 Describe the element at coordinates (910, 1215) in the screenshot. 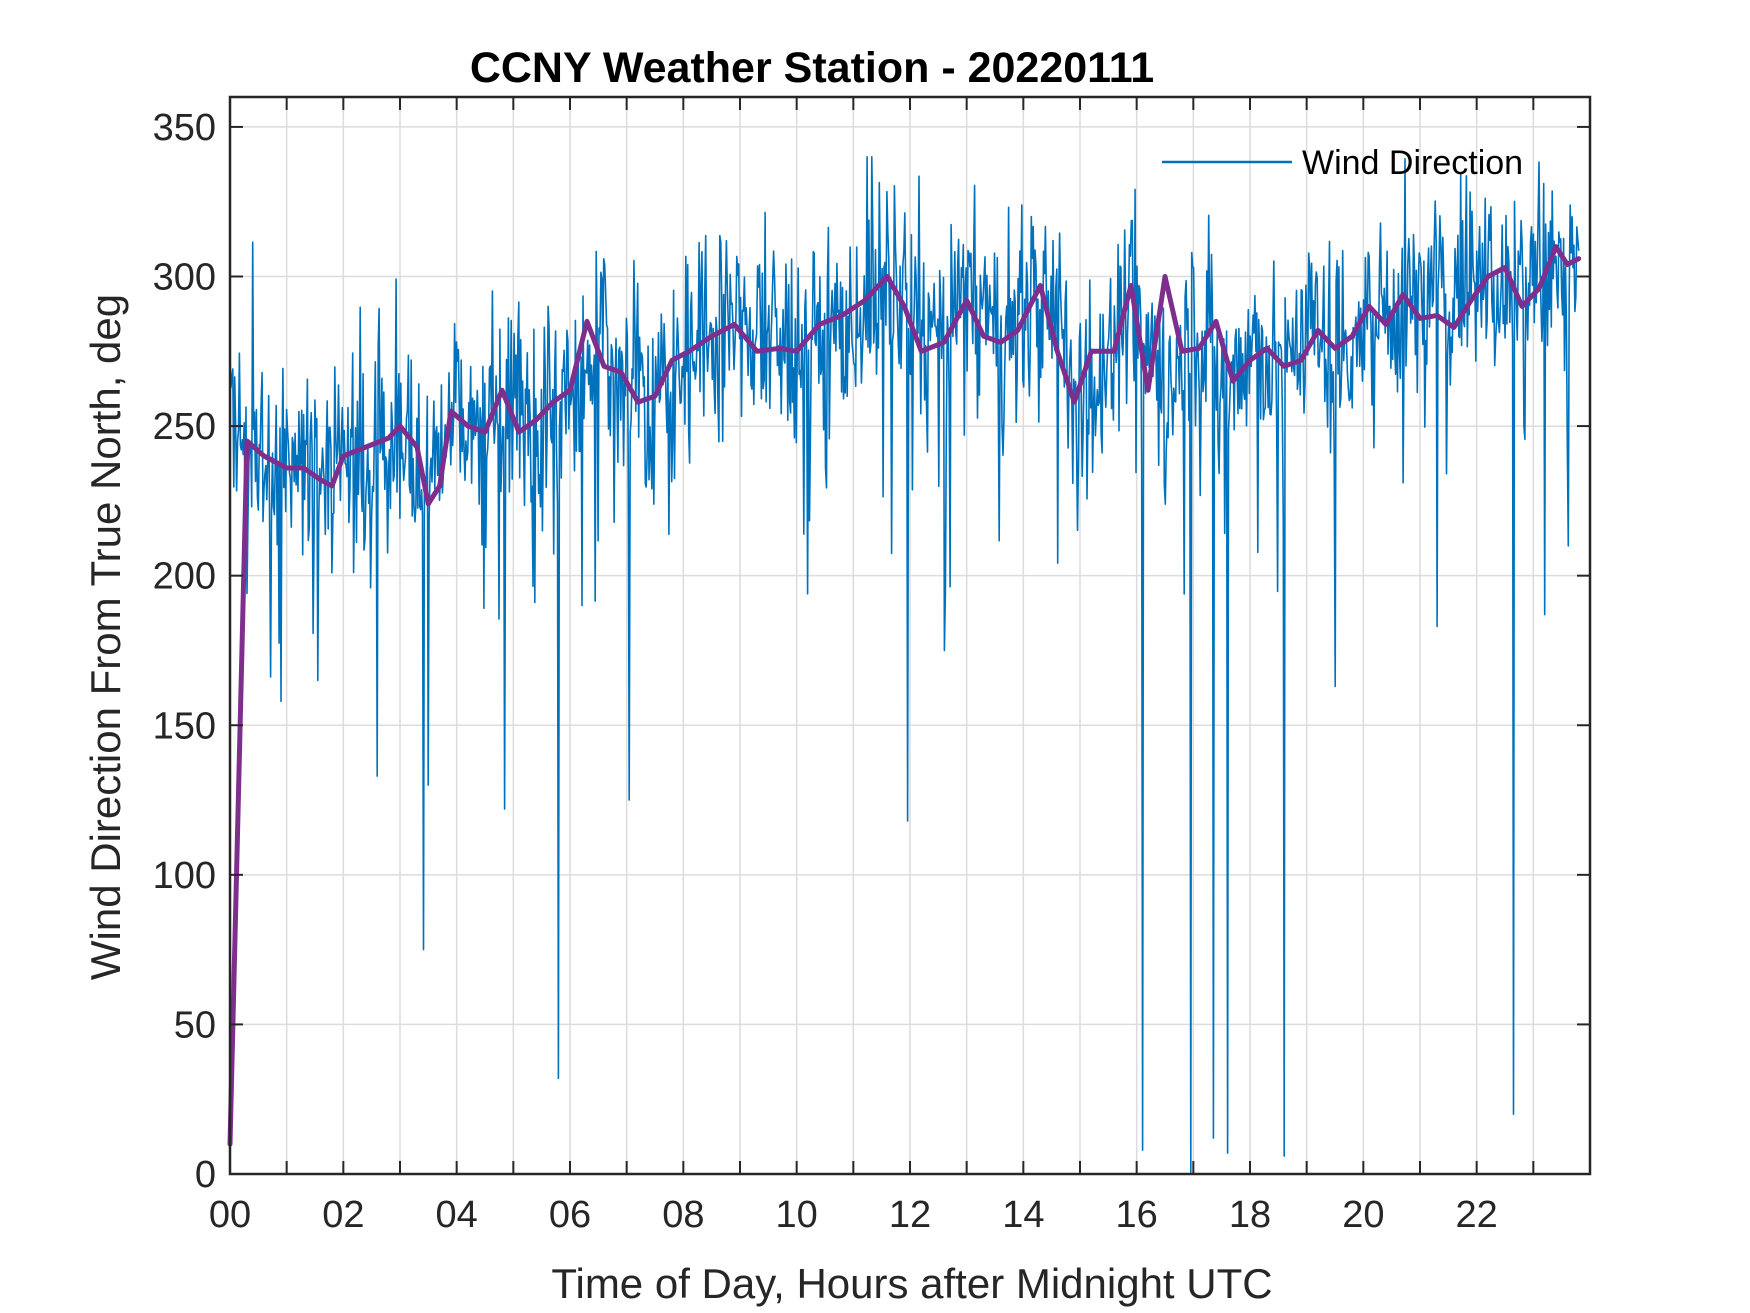

I see `x-tick-label: 12` at that location.